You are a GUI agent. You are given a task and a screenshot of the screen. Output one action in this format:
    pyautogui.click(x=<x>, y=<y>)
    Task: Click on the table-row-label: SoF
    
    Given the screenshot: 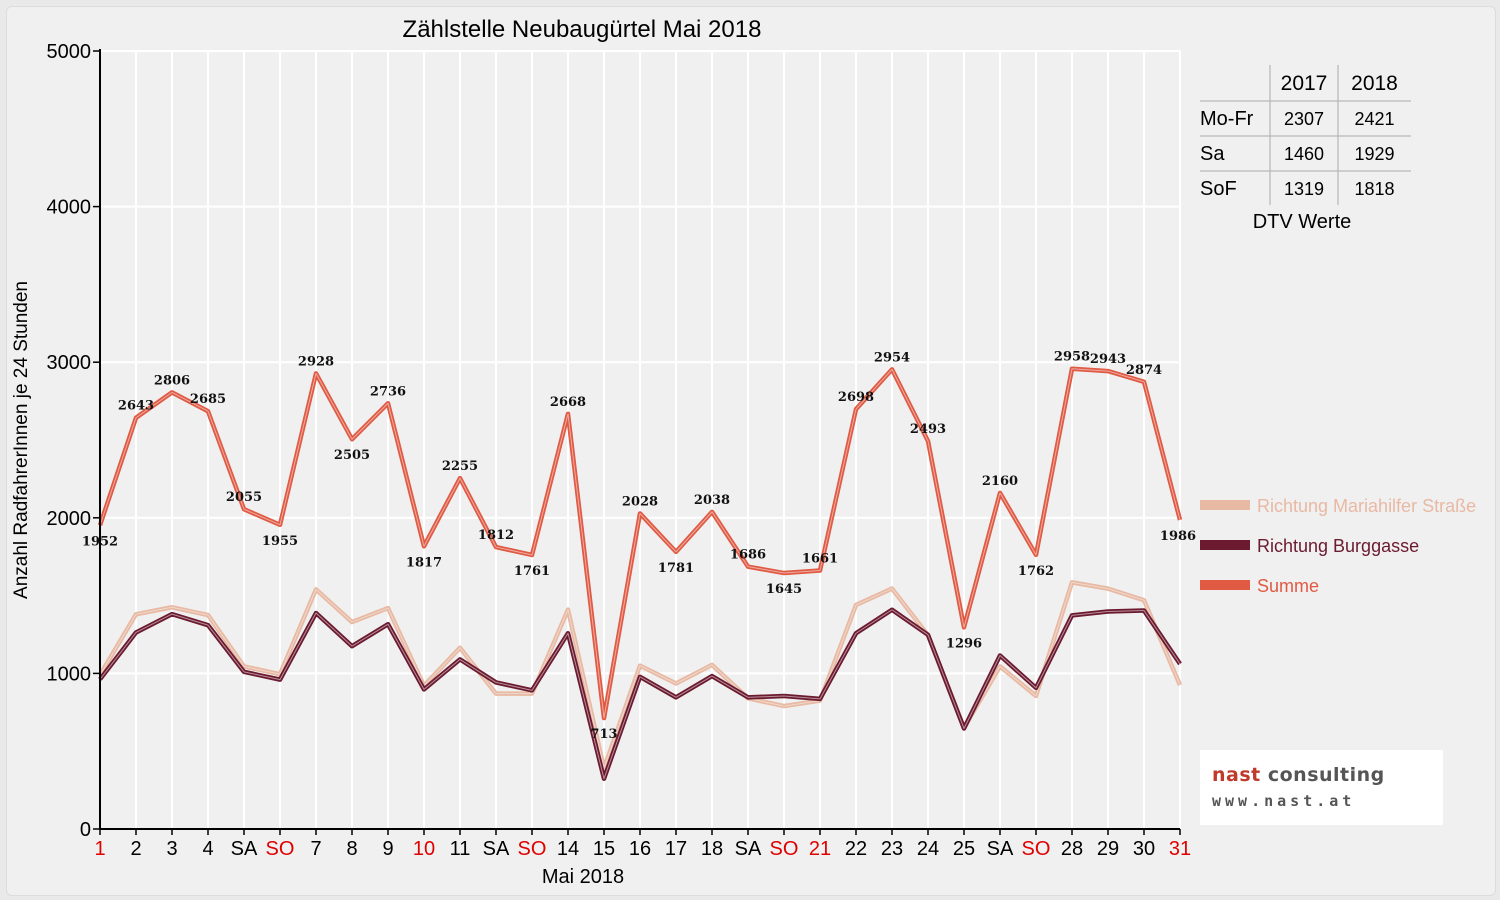 What is the action you would take?
    pyautogui.click(x=1218, y=189)
    